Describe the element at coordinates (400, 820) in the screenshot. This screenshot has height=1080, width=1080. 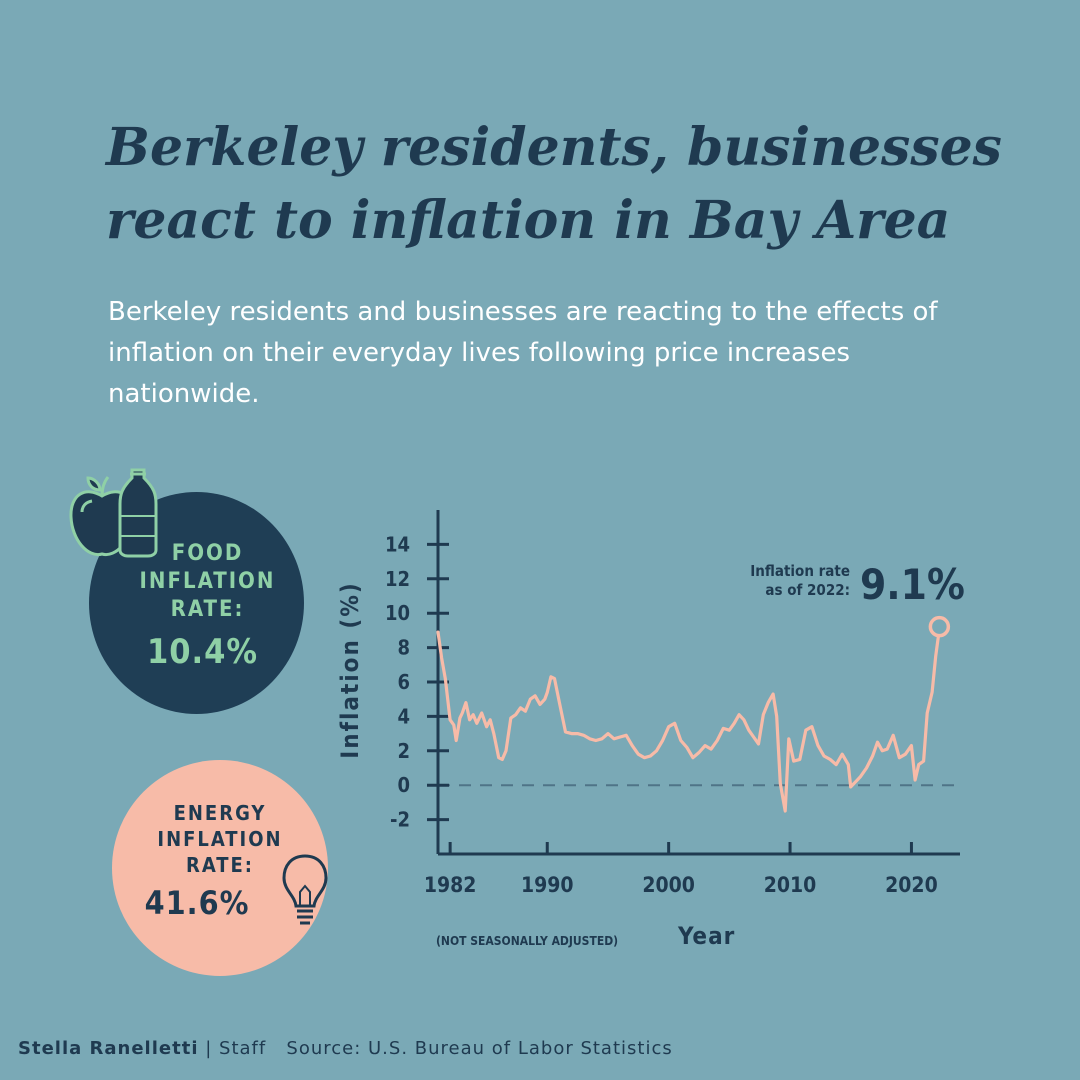
I see `y-tick-label: -2` at that location.